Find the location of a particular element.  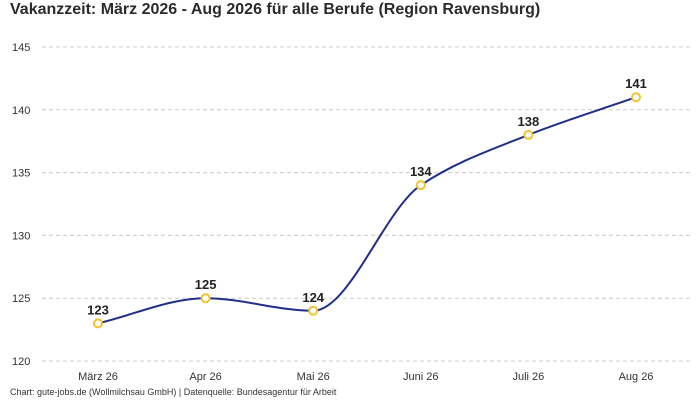

data-label: 123 is located at coordinates (98, 309).